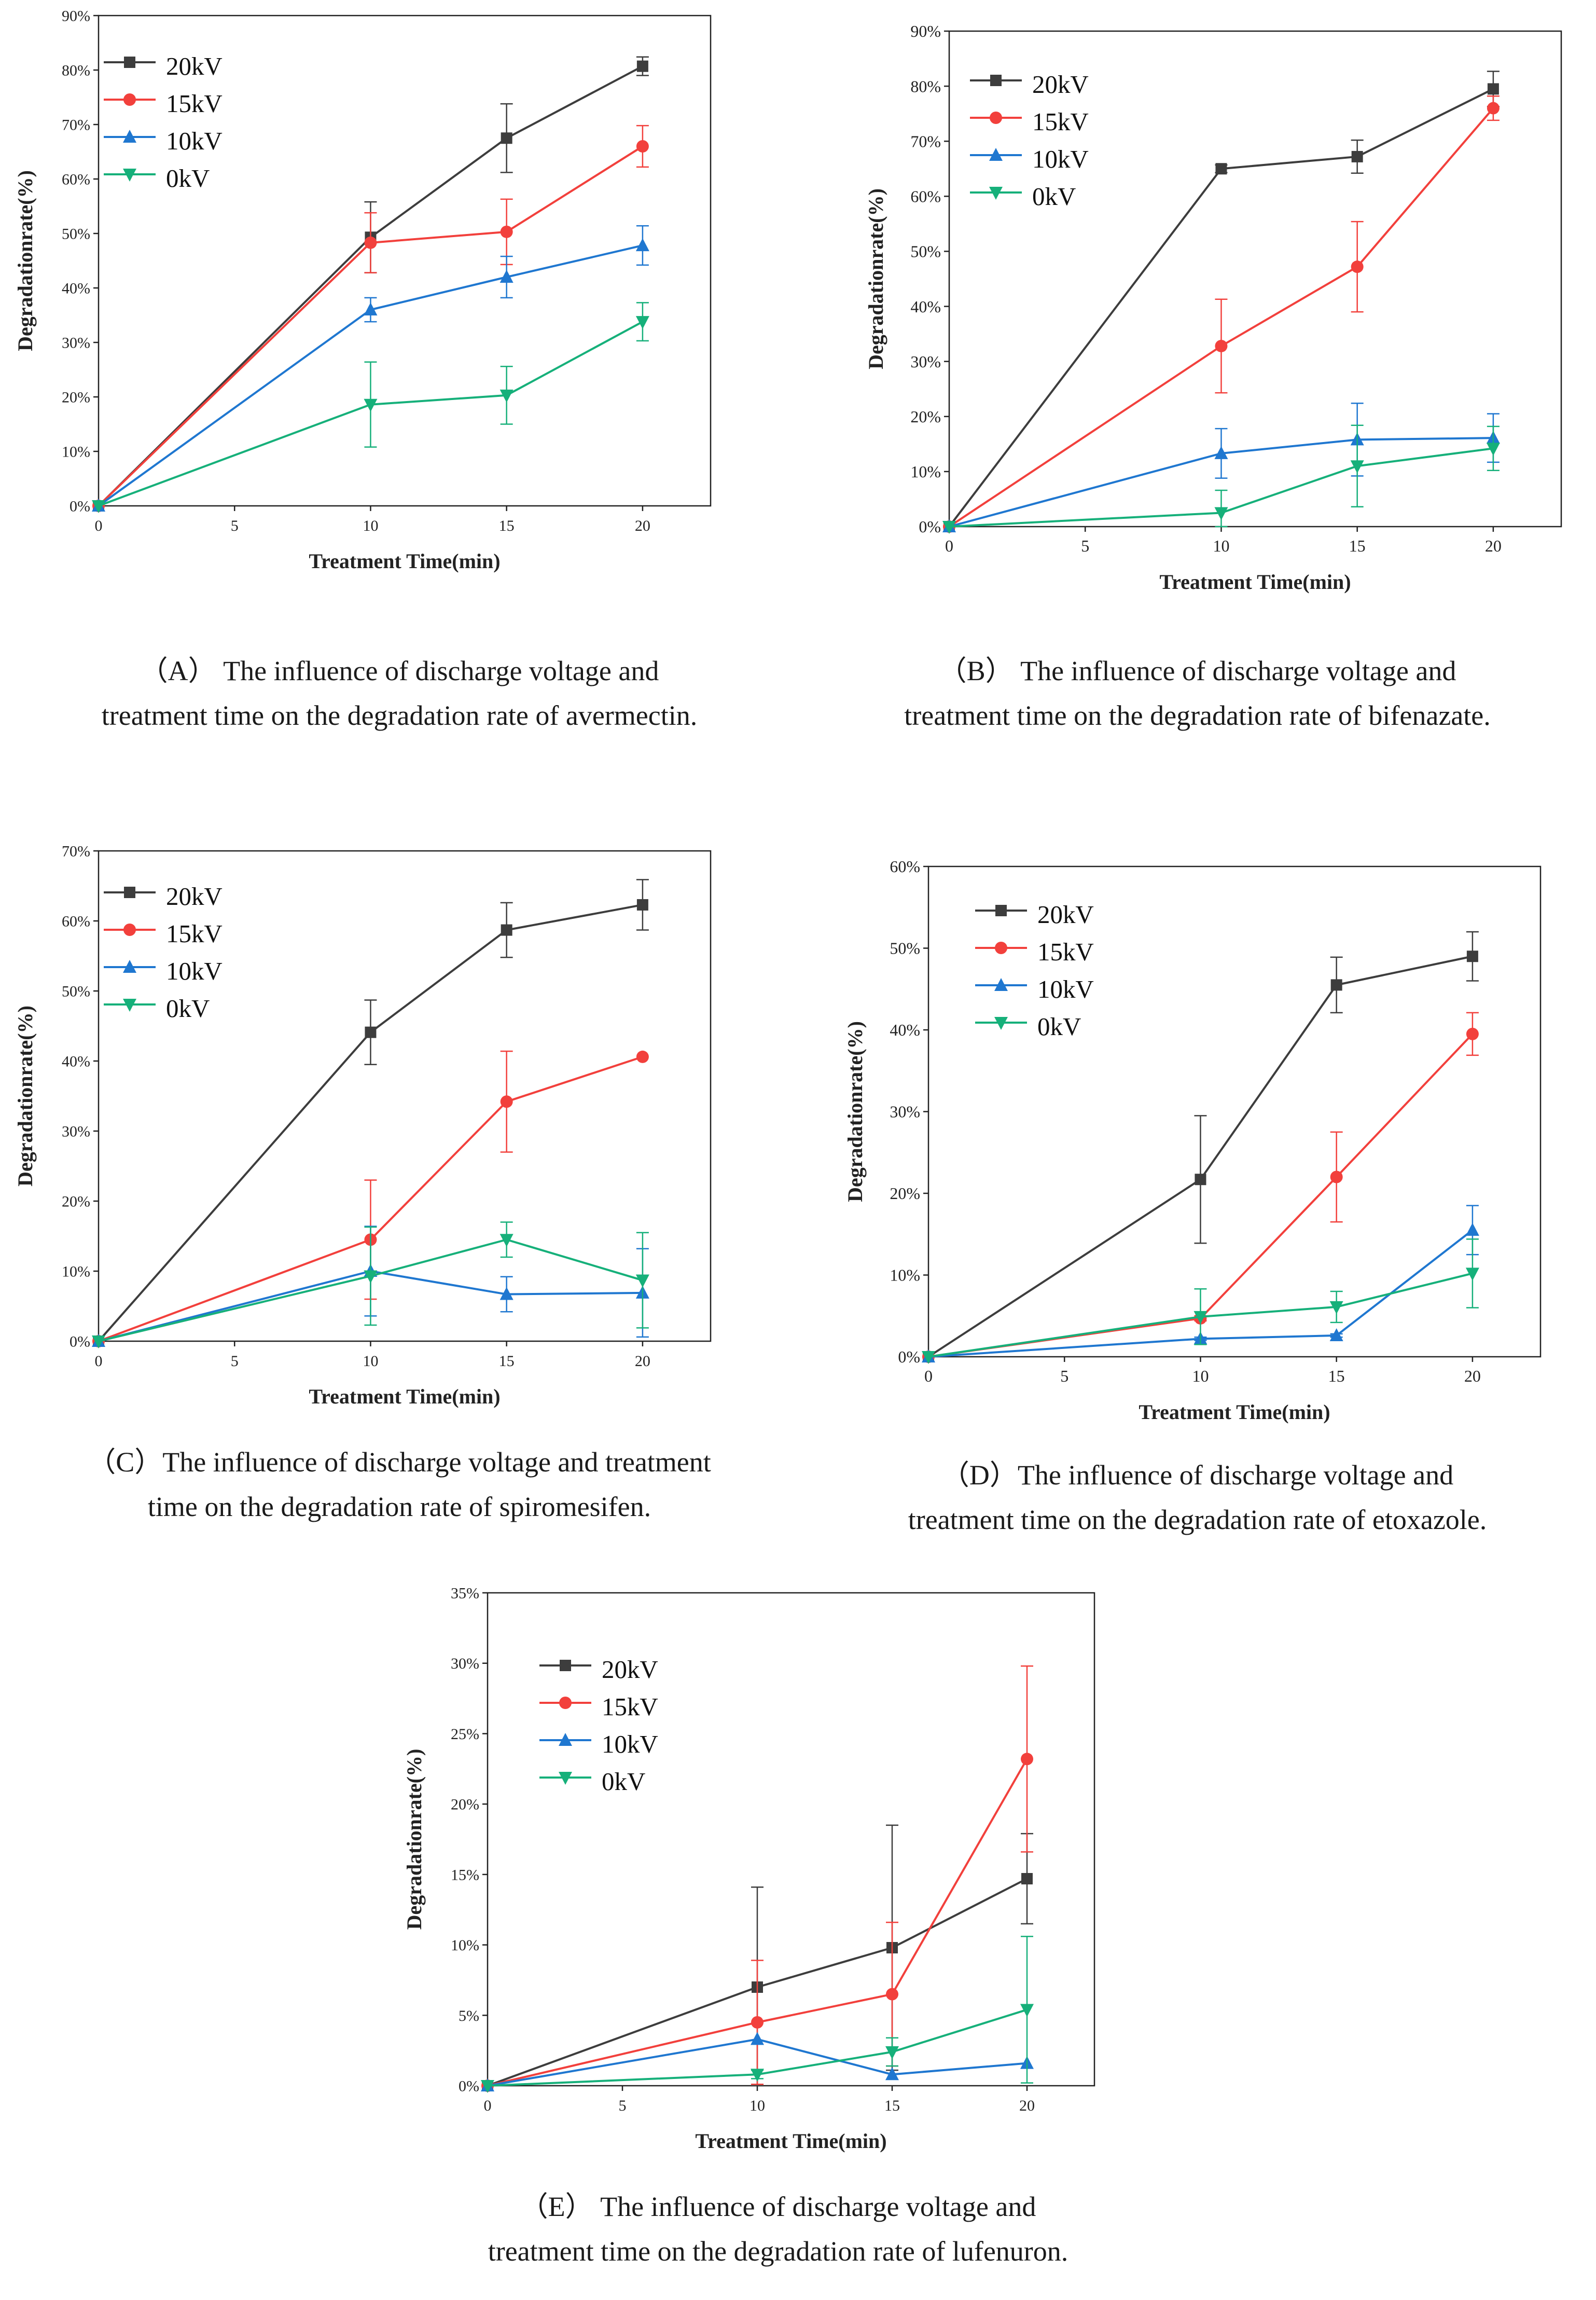 The image size is (1596, 2300). What do you see at coordinates (80, 1342) in the screenshot?
I see `y-tick-label: 0%` at bounding box center [80, 1342].